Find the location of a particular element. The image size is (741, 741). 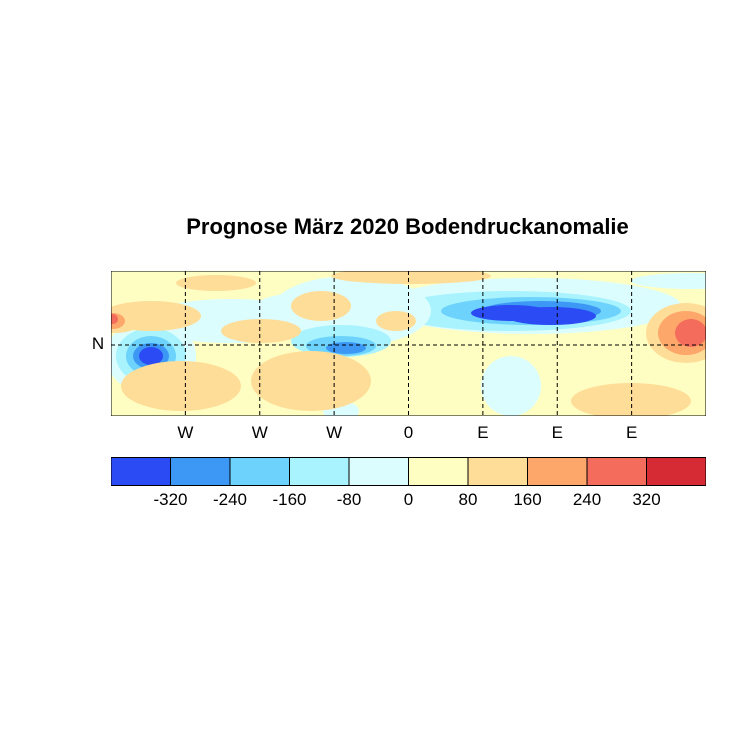

colorbar-tick-label: -80 is located at coordinates (349, 499).